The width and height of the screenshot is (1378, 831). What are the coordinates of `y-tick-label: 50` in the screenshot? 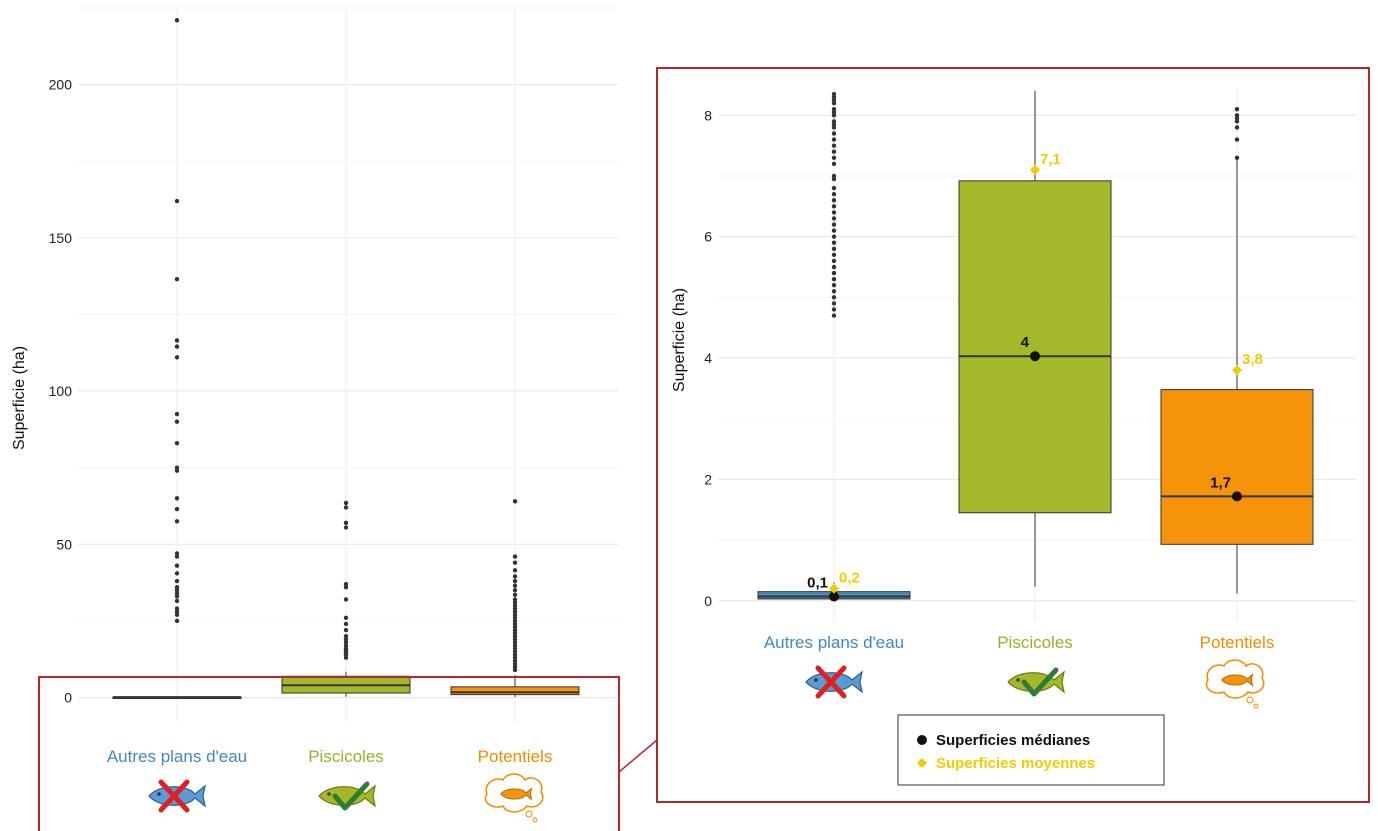 It's located at (64, 544).